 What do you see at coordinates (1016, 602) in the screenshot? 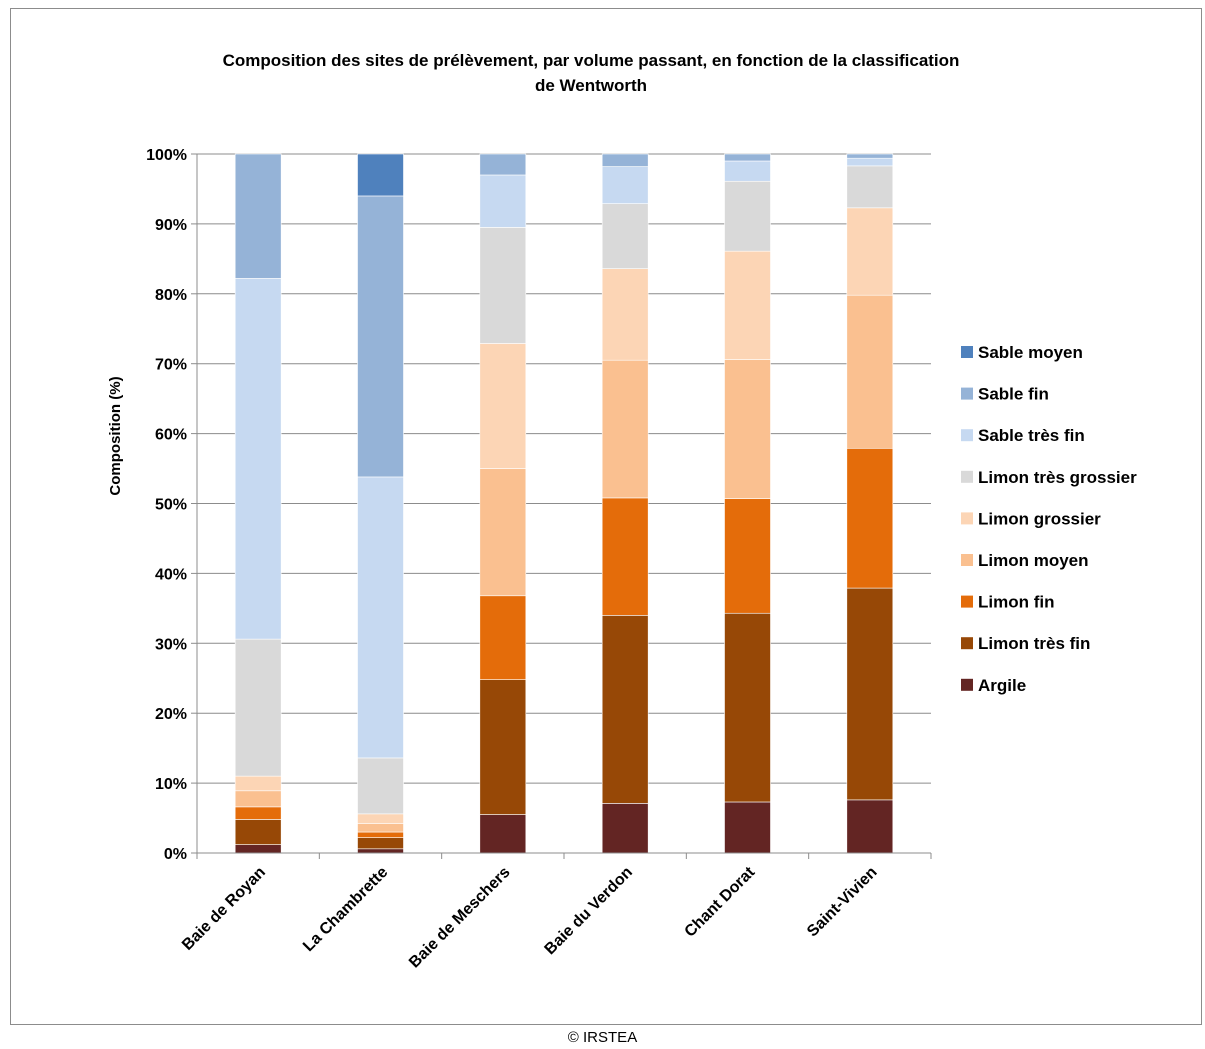
I see `legend-label-6: Limon fin` at bounding box center [1016, 602].